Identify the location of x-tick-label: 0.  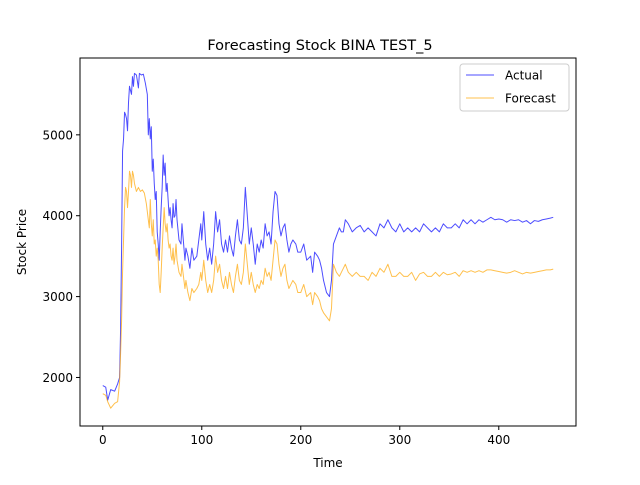
(103, 440).